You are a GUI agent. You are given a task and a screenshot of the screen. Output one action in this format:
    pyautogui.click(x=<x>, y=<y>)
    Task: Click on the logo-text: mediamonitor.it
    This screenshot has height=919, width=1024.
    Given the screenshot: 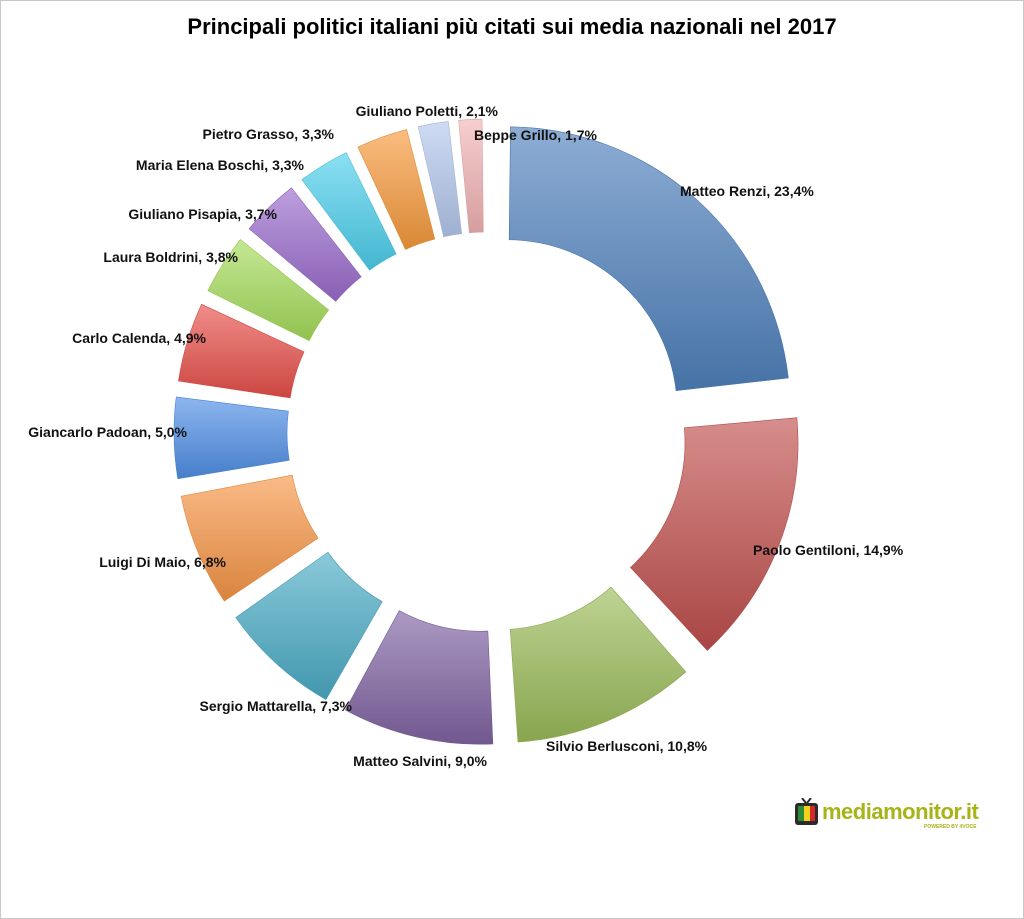 What is the action you would take?
    pyautogui.click(x=900, y=811)
    